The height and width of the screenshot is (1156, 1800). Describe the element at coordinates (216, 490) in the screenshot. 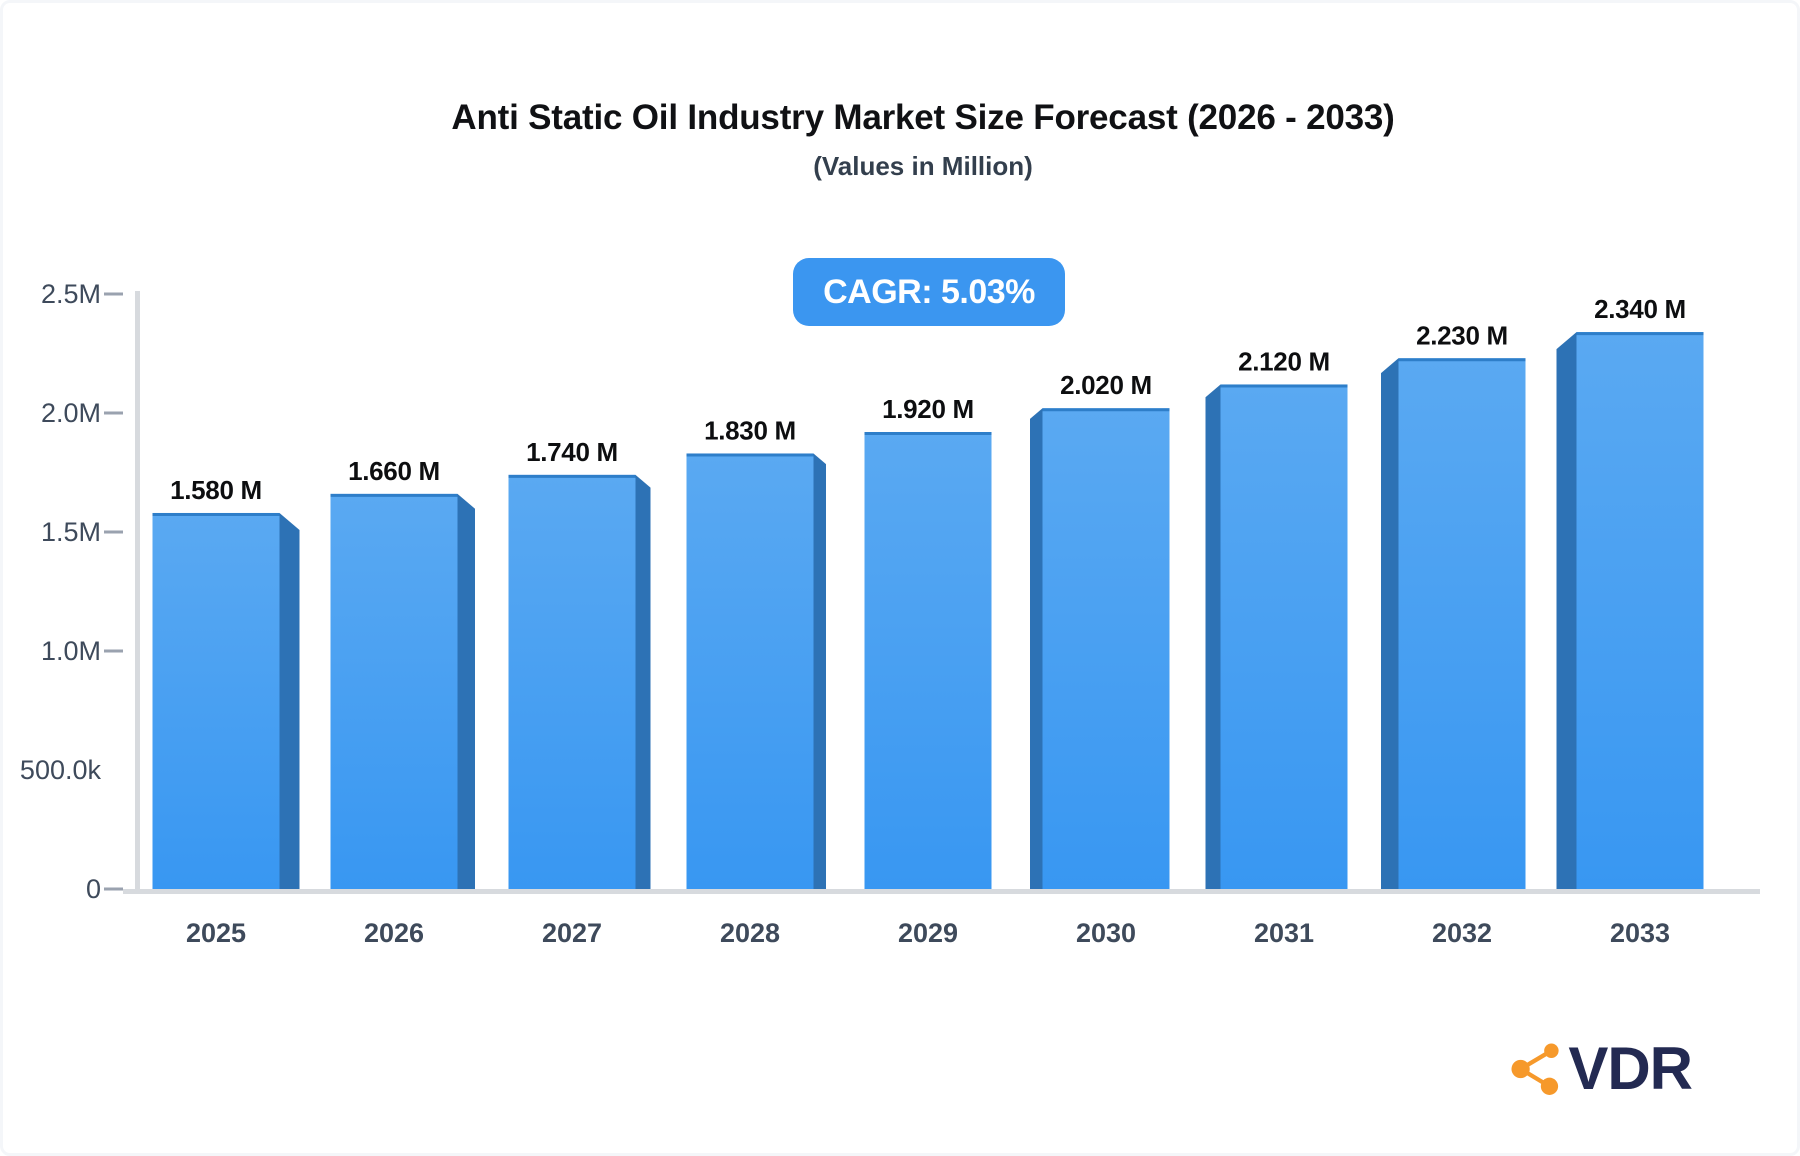

I see `bar-value-label: 1.580 M` at that location.